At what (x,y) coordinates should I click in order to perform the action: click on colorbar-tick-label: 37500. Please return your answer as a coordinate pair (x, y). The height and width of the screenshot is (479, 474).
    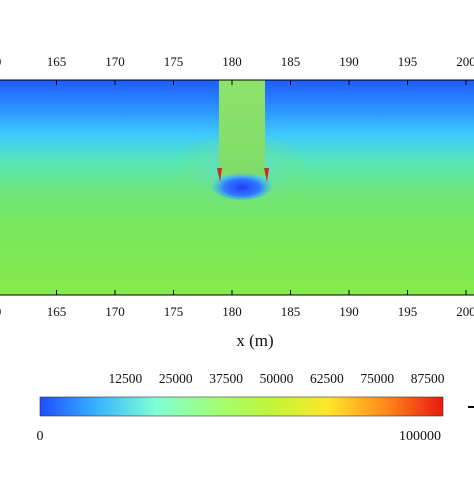
    Looking at the image, I should click on (226, 378).